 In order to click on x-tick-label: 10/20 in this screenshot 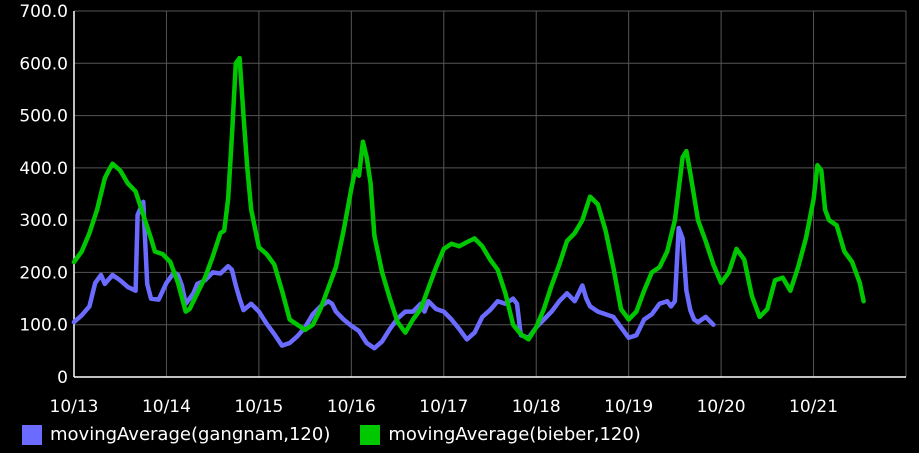, I will do `click(721, 407)`.